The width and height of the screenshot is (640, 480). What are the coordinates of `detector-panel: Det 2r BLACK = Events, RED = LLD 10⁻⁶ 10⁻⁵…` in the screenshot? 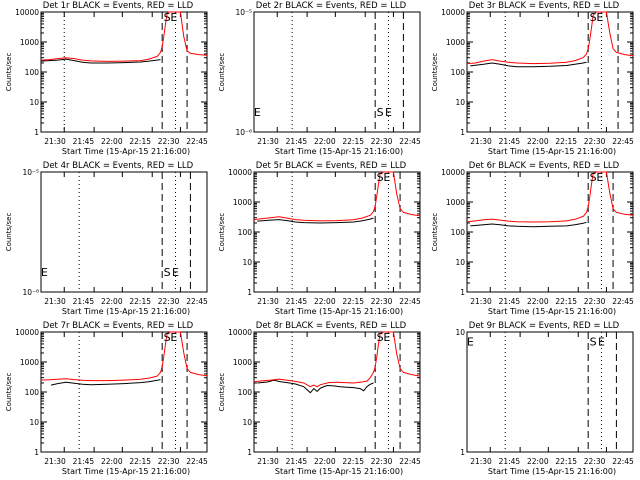 It's located at (319, 78).